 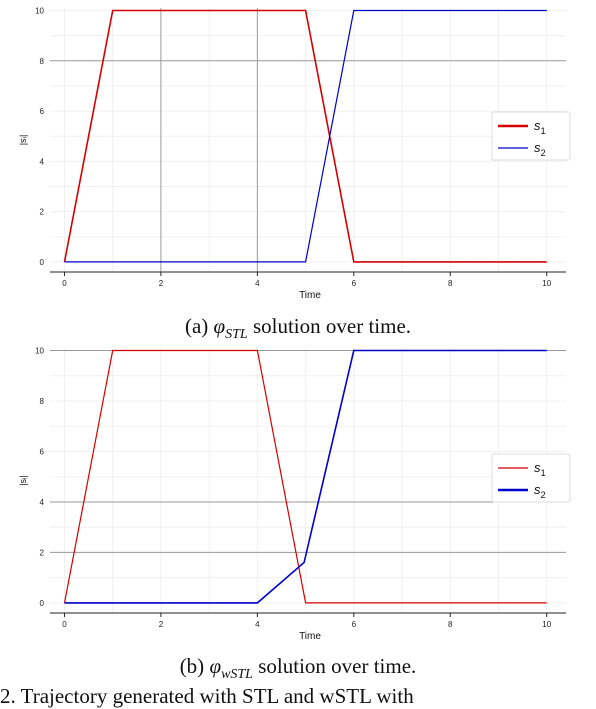 I want to click on caption-b: (b) φwSTL solution over time., so click(x=298, y=668).